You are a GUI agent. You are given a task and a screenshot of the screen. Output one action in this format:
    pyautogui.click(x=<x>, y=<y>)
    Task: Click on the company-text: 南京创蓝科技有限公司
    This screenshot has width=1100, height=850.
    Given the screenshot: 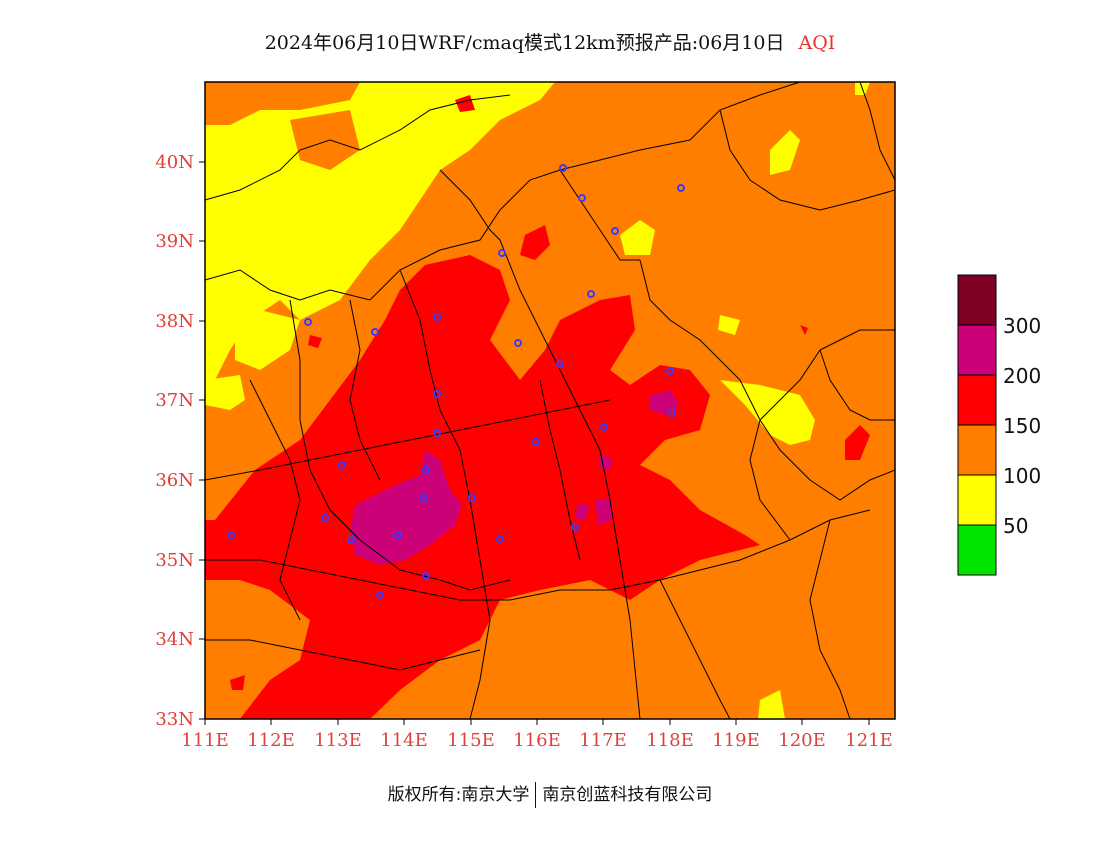 What is the action you would take?
    pyautogui.click(x=627, y=795)
    